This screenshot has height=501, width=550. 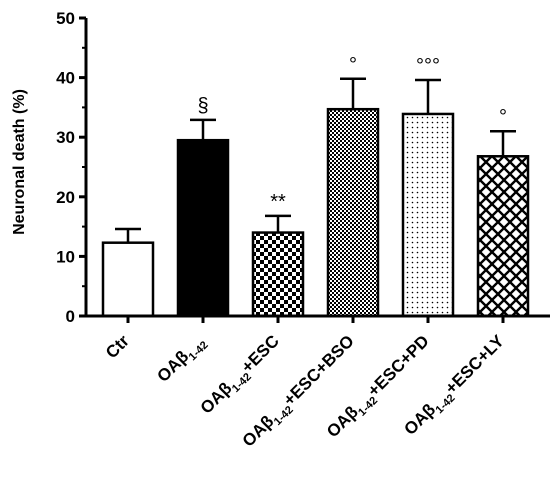 I want to click on y-tick-label: 50, so click(x=65, y=18).